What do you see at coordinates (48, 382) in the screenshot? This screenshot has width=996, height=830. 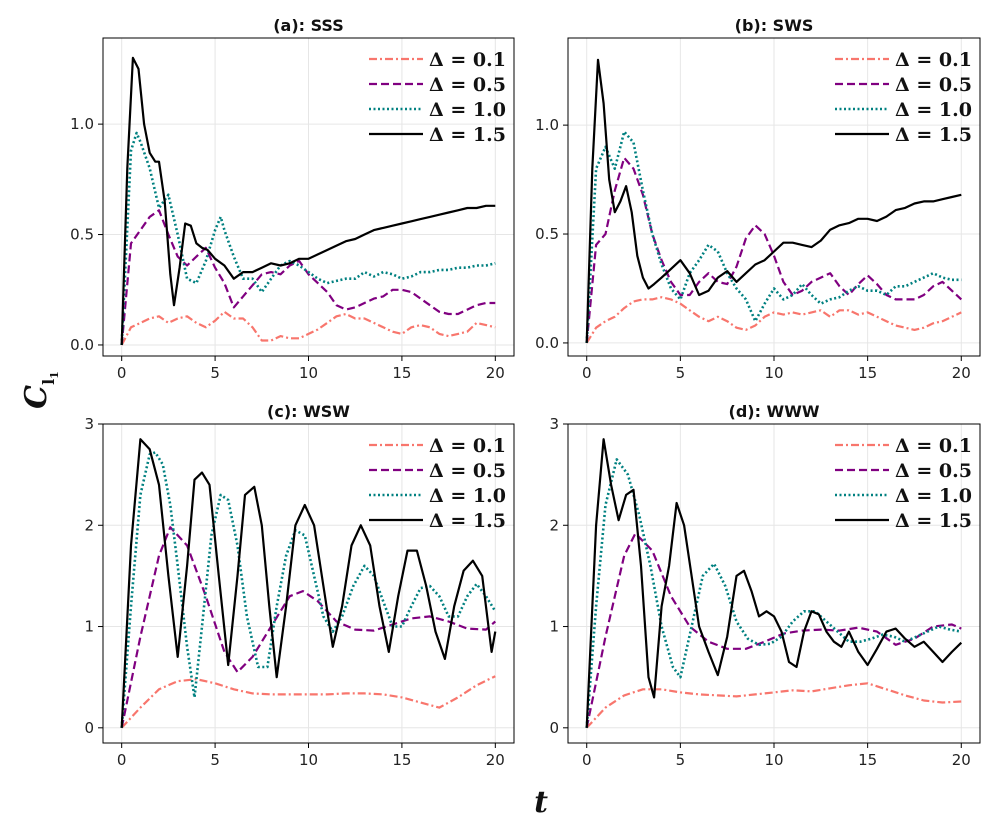 I see `y-axis-label-subscript: l` at bounding box center [48, 382].